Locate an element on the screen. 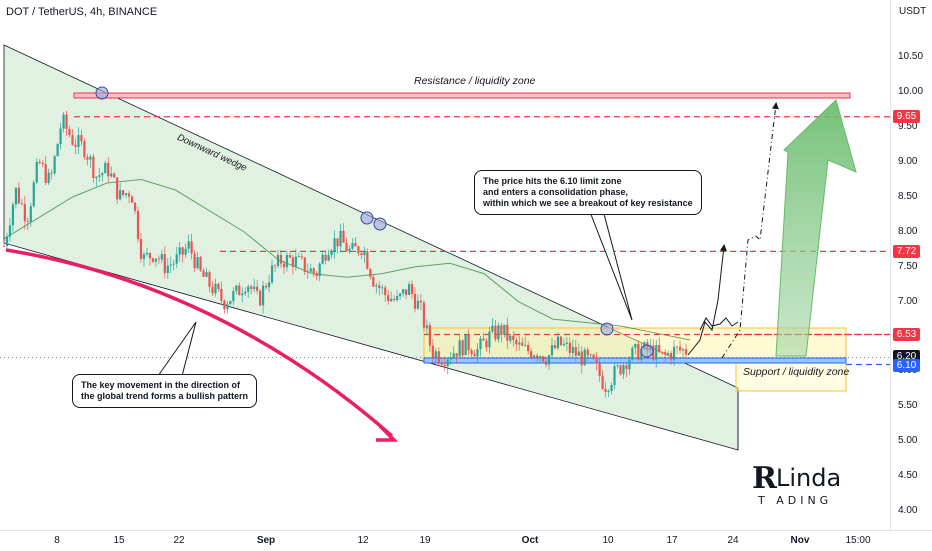 This screenshot has height=551, width=932. price-tick-label: 10.50 is located at coordinates (911, 57).